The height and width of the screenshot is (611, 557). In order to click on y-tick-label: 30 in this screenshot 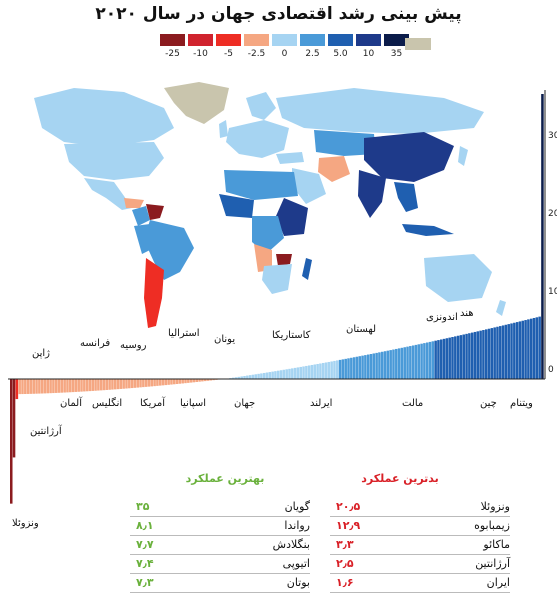, I will do `click(552, 136)`.